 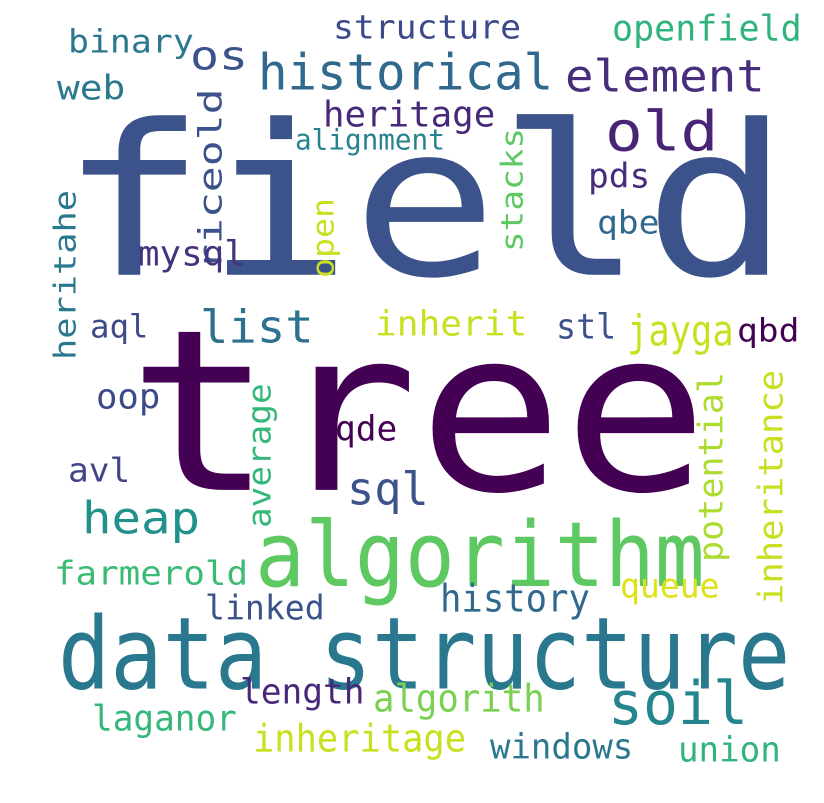 What do you see at coordinates (260, 455) in the screenshot?
I see `word-average: average` at bounding box center [260, 455].